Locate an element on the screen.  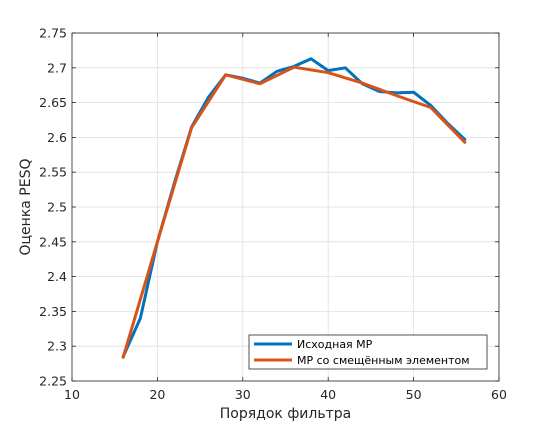
y-tick-label: 2.6 is located at coordinates (57, 137).